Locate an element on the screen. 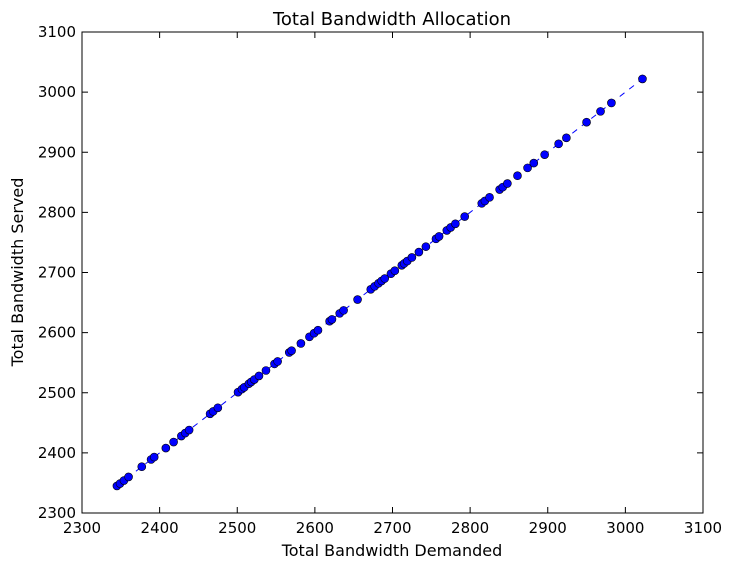 This screenshot has height=575, width=734. y-tick-label: 2900 is located at coordinates (57, 152).